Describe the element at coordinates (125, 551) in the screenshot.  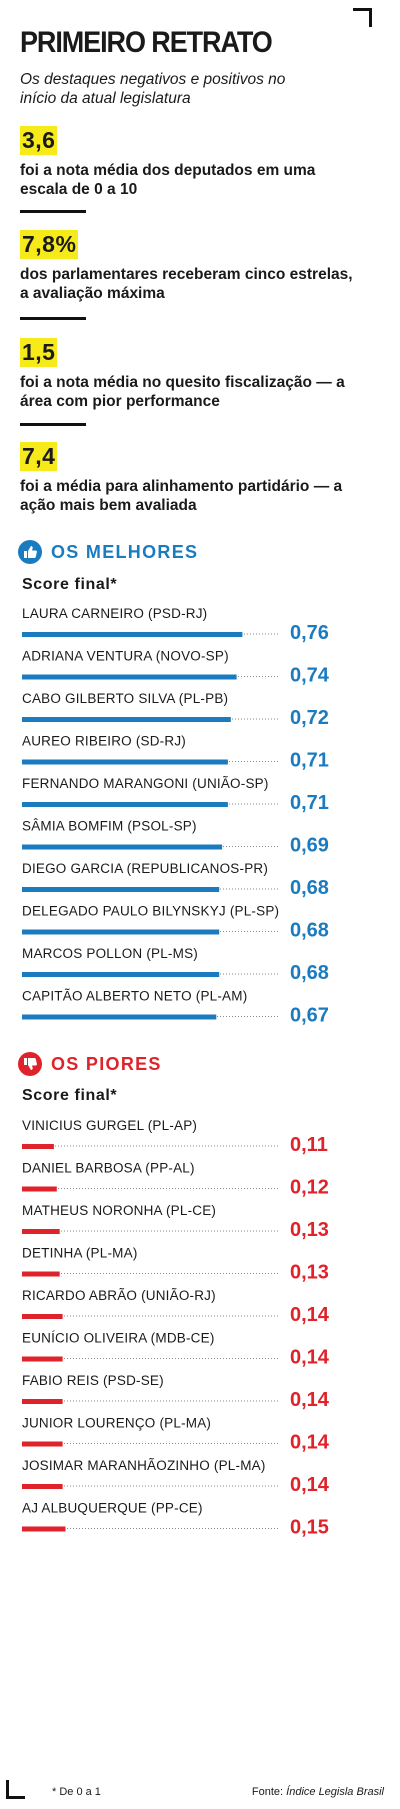
I see `best-section-title: OS MELHORES` at that location.